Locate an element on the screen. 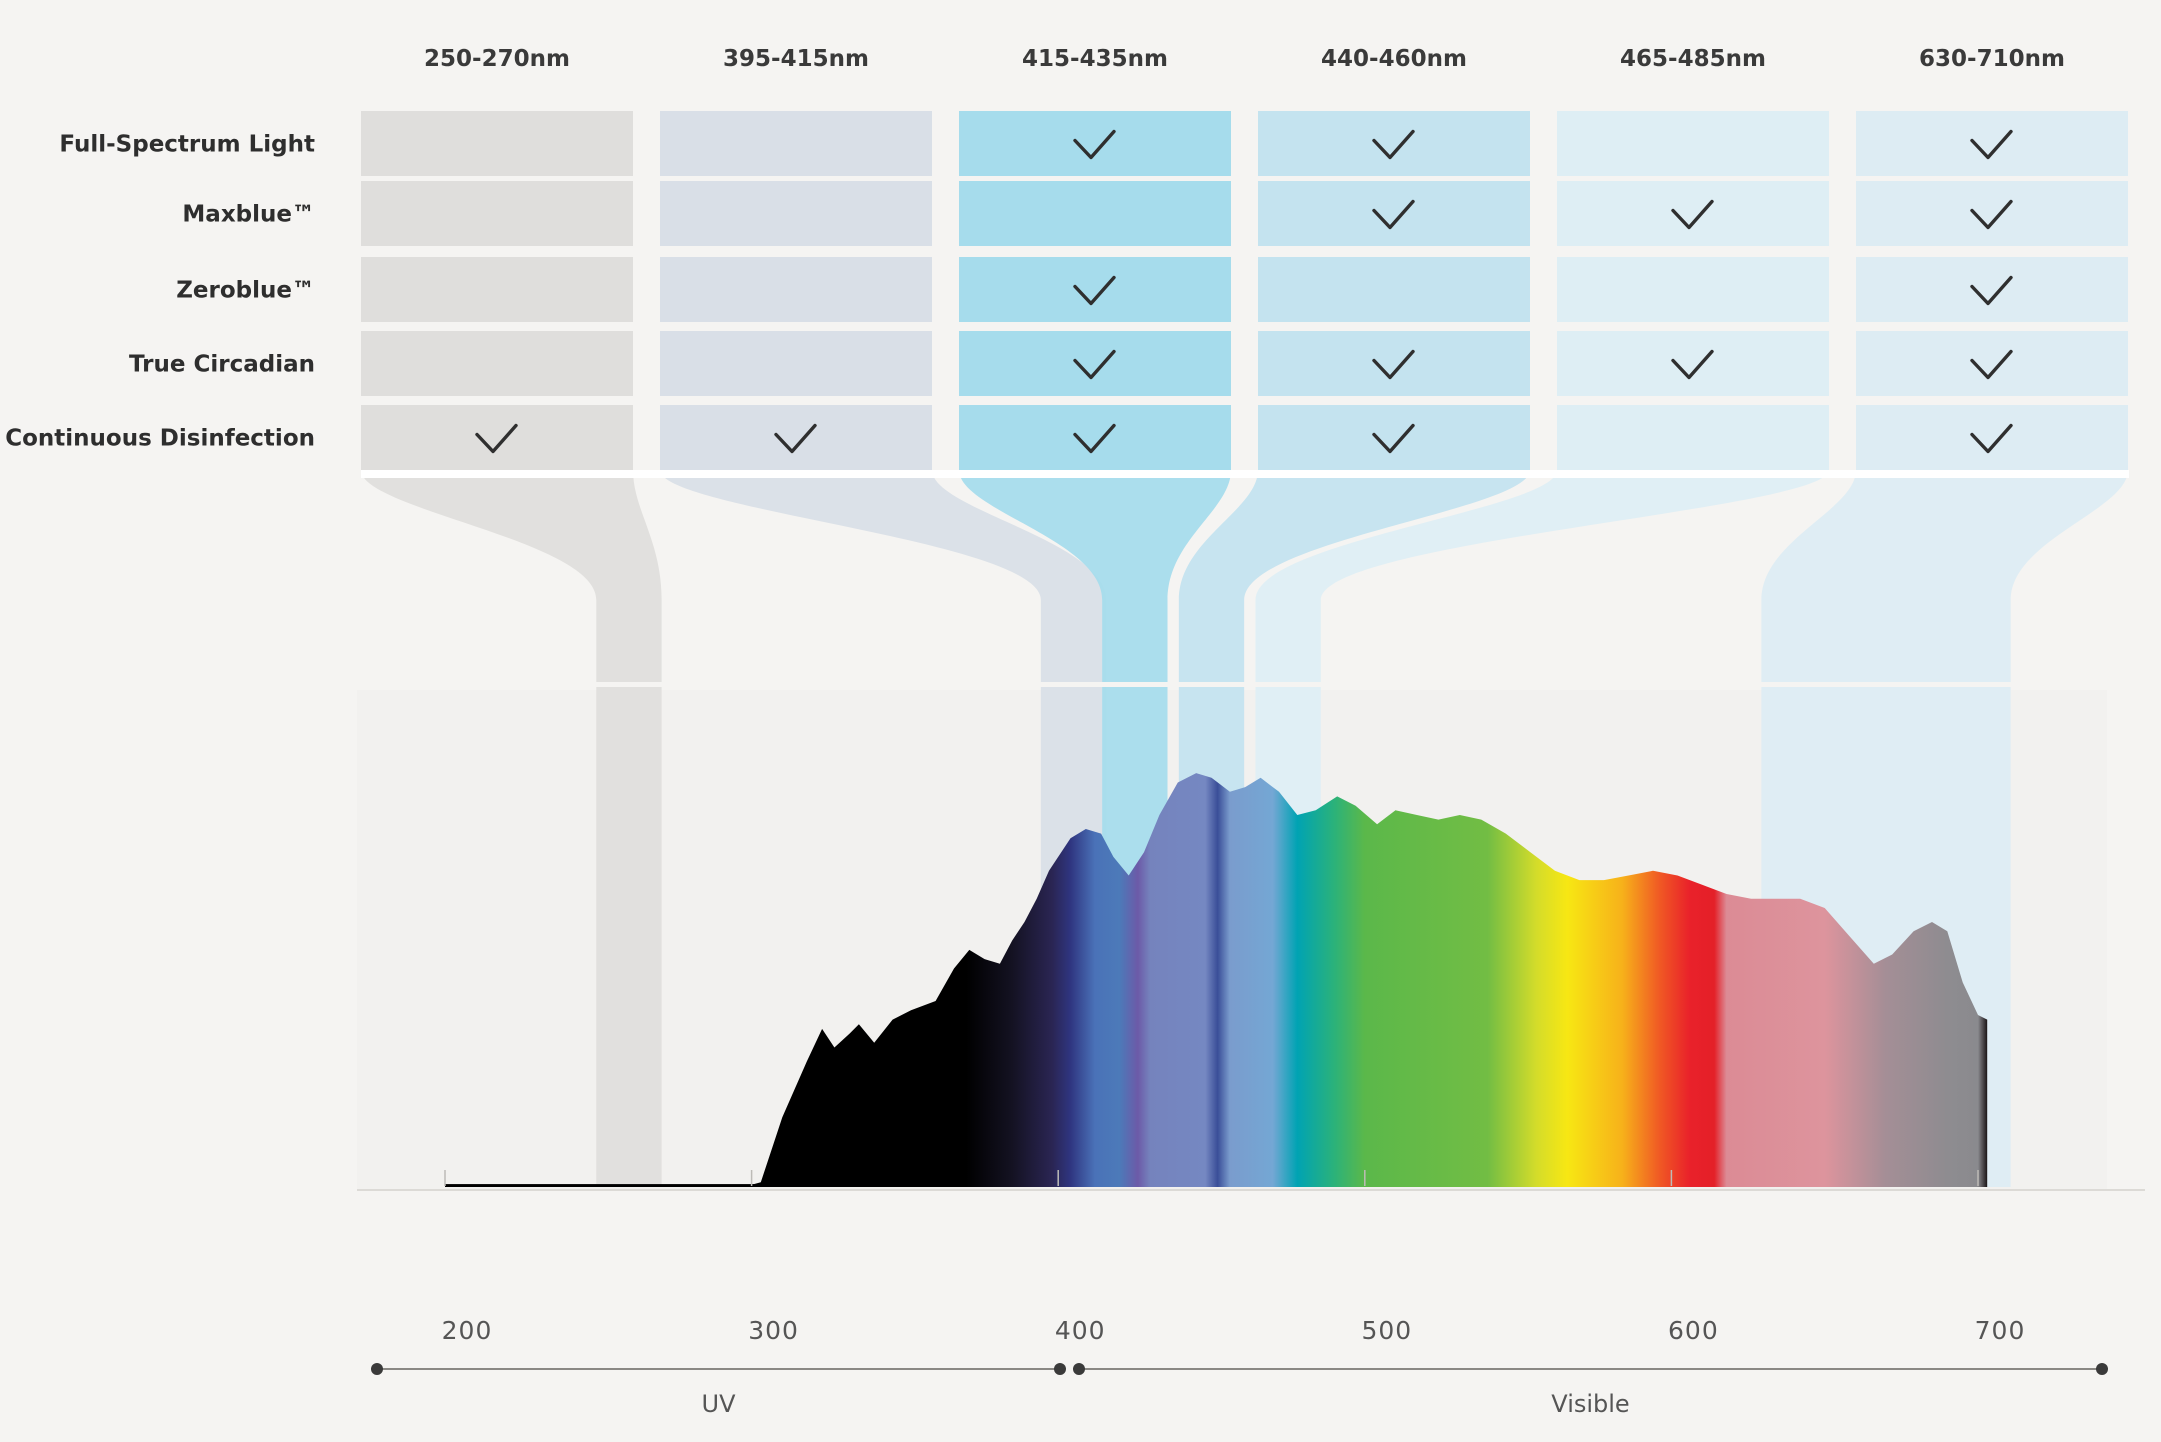 The image size is (2161, 1442). row-label-Maxblue™: Maxblue™ is located at coordinates (248, 215).